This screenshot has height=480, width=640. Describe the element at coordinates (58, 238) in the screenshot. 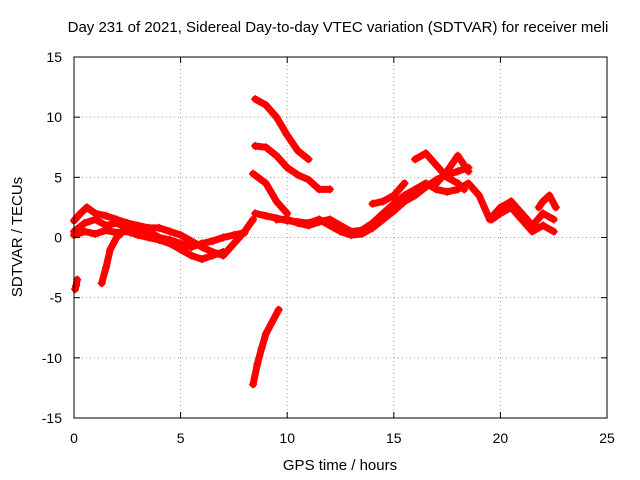

I see `y-tick-label: 0` at that location.